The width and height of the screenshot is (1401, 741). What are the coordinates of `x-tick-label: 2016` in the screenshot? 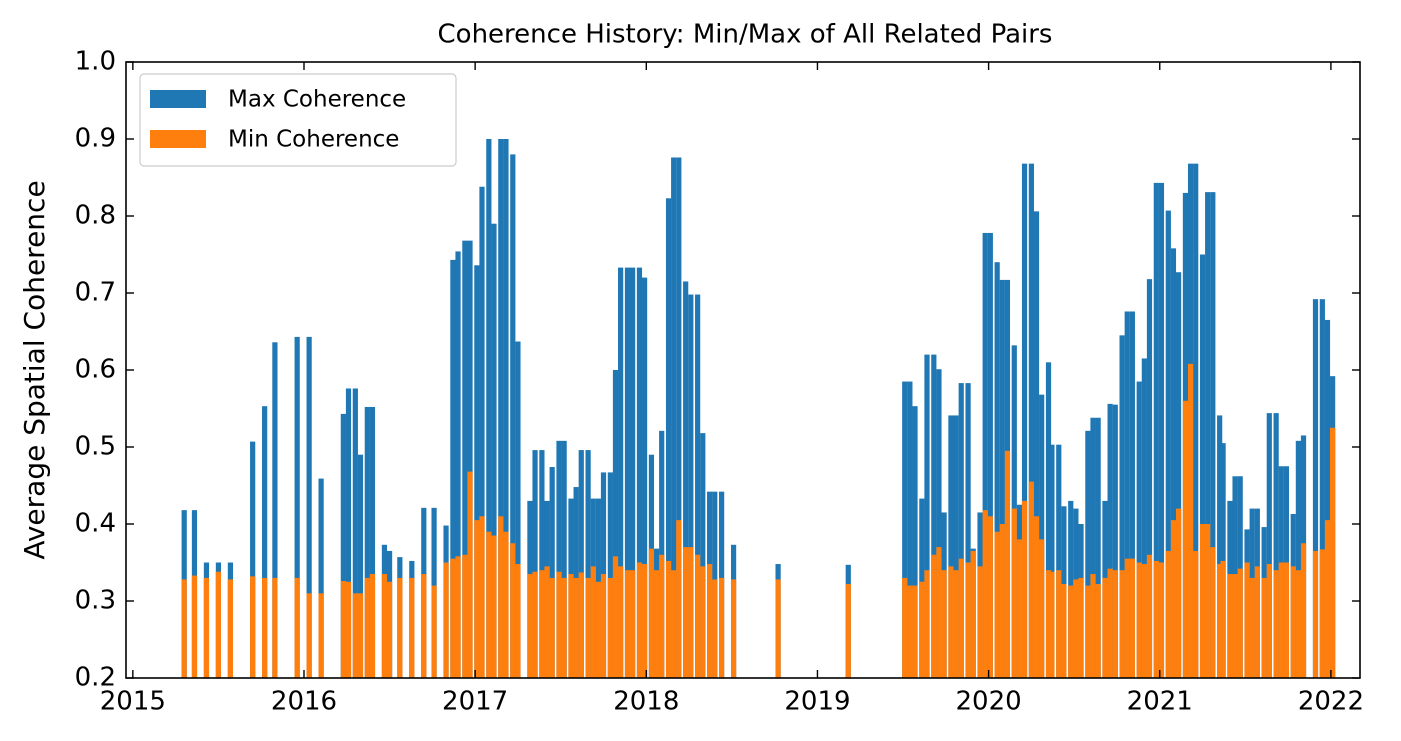 It's located at (304, 702).